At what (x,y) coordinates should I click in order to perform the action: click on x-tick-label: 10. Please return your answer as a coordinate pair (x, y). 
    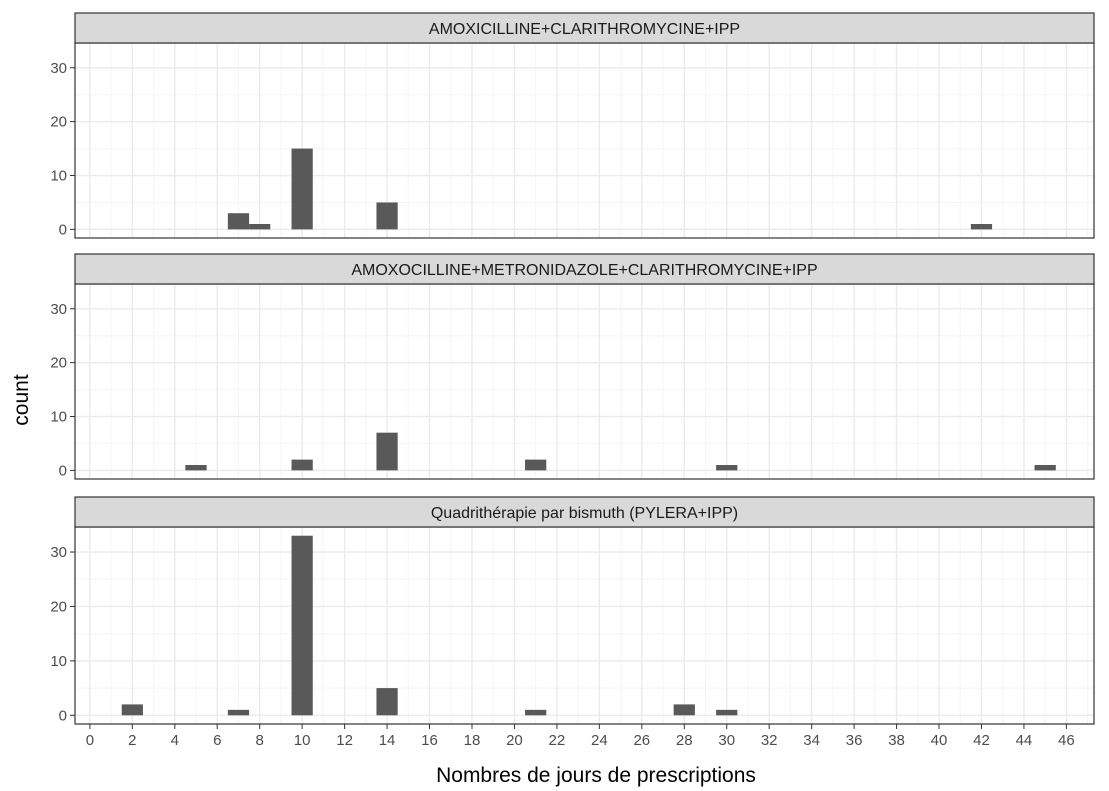
    Looking at the image, I should click on (302, 740).